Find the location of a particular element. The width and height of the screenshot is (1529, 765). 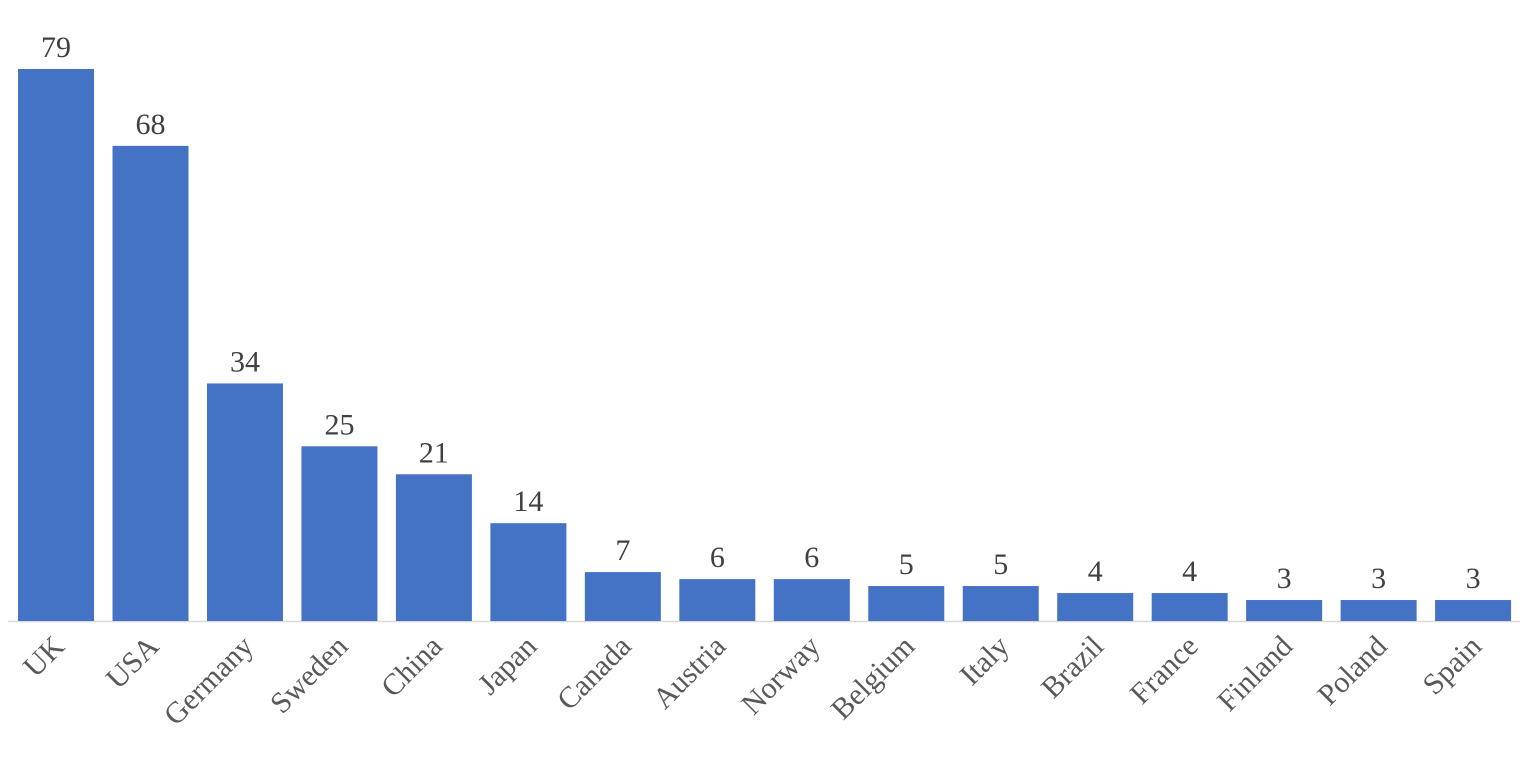

data-label: 34 is located at coordinates (245, 361).